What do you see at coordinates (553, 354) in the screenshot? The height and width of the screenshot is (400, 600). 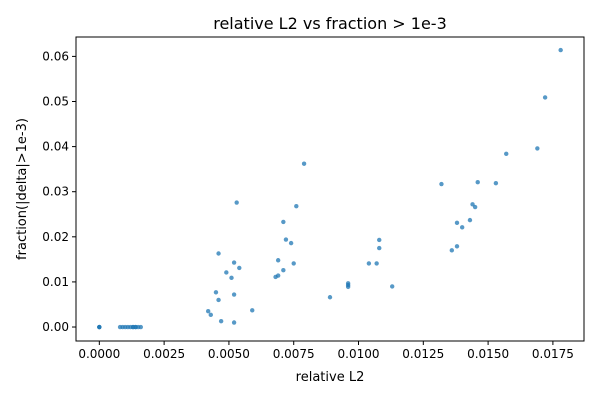 I see `x-tick-label: 0.0175` at bounding box center [553, 354].